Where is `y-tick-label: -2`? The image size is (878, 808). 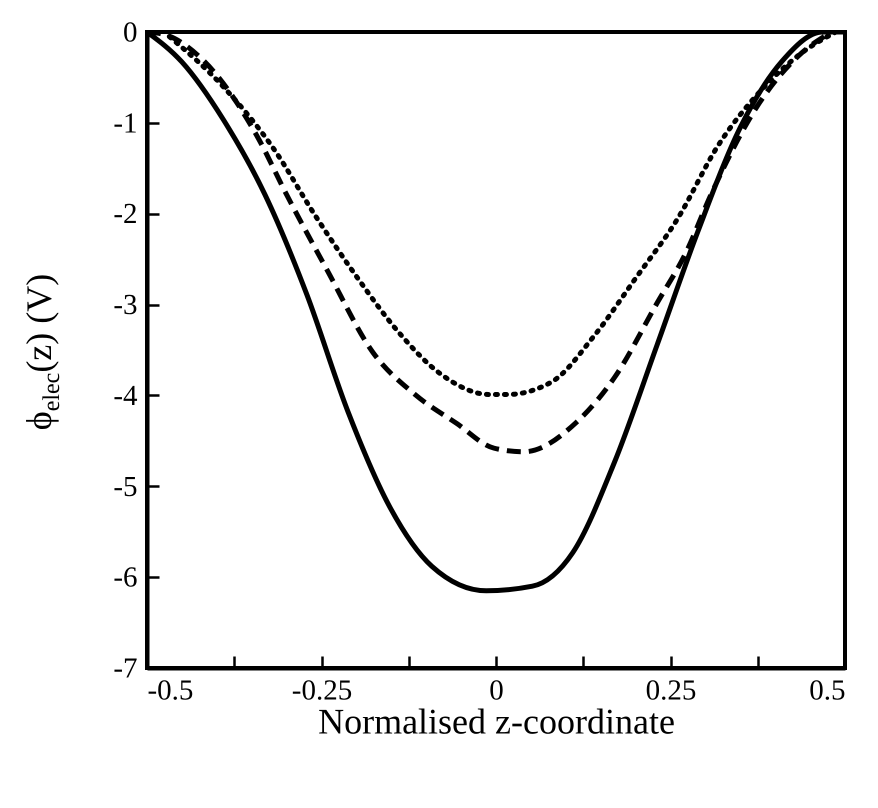 y-tick-label: -2 is located at coordinates (125, 214).